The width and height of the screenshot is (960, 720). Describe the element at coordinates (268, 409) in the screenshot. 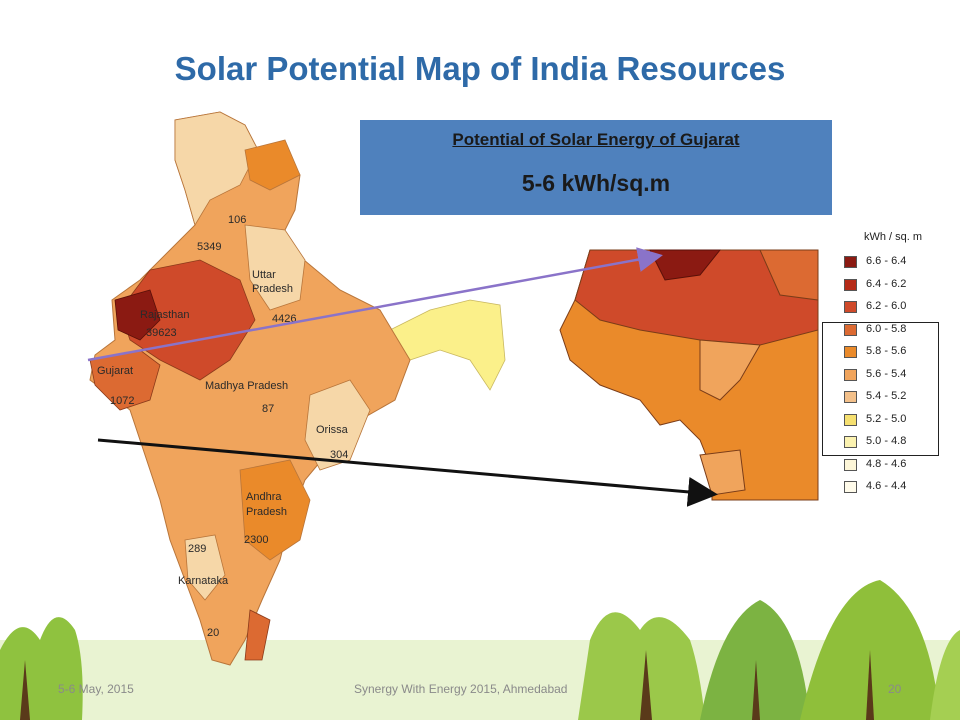

I see `map-label-87: 87` at that location.